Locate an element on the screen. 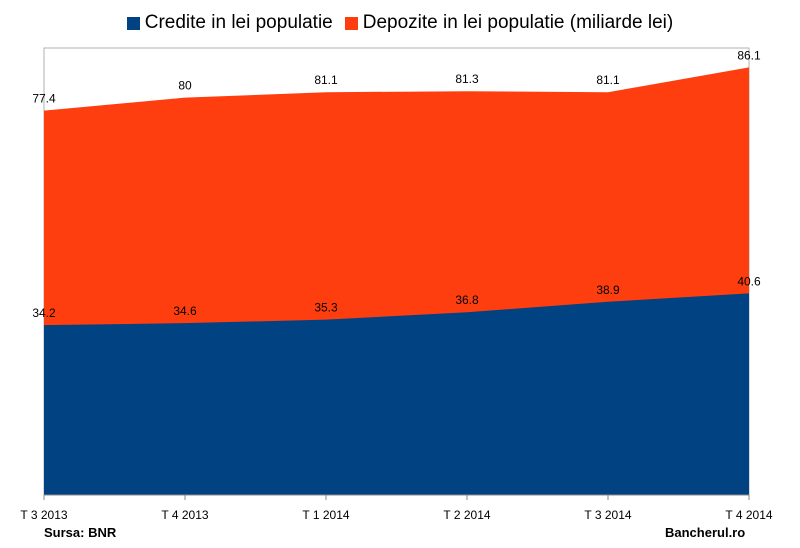 This screenshot has width=800, height=548. x-tick-label: T 3 2014 is located at coordinates (607, 515).